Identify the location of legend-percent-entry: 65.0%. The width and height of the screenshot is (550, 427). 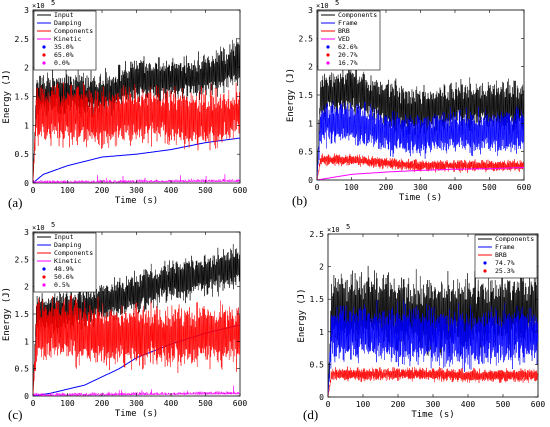
(64, 55).